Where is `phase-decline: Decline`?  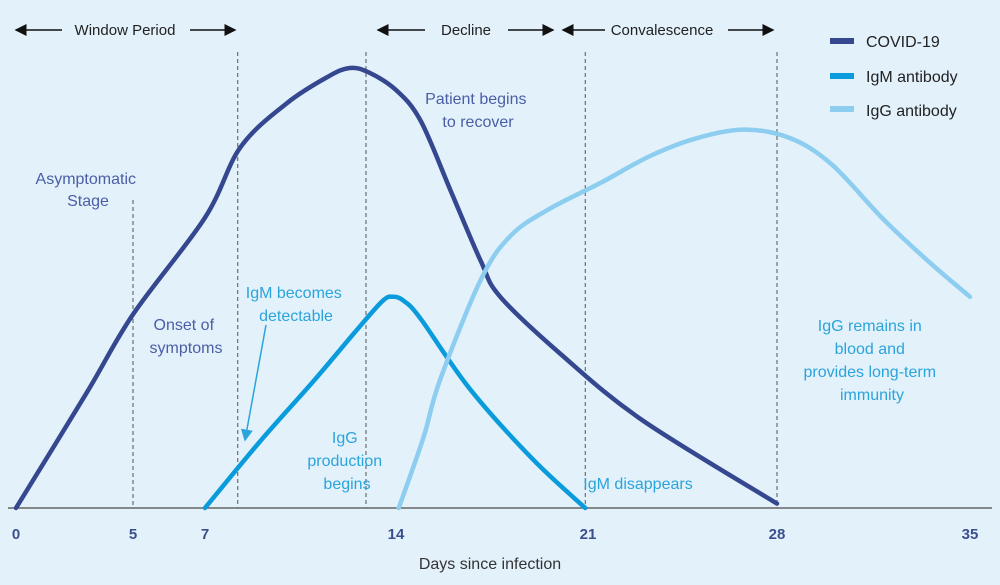
phase-decline: Decline is located at coordinates (465, 30).